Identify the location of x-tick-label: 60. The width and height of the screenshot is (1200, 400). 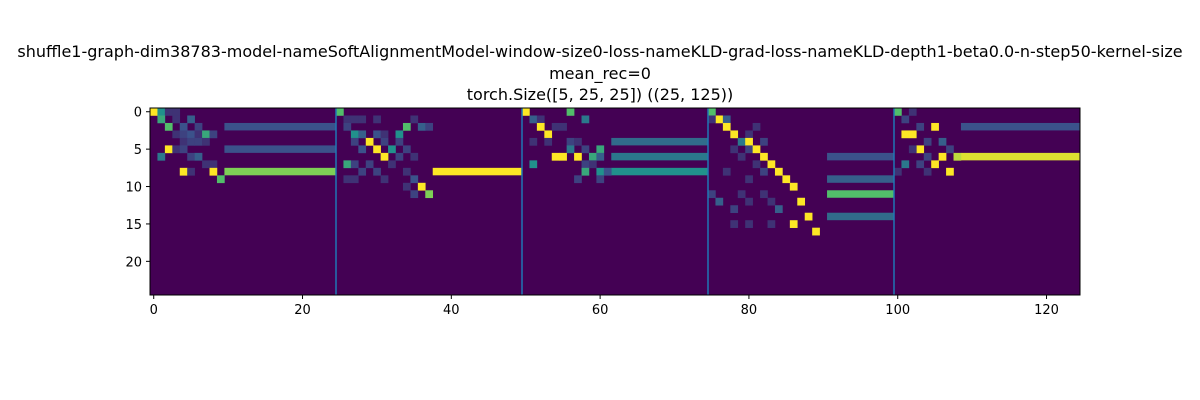
(600, 310).